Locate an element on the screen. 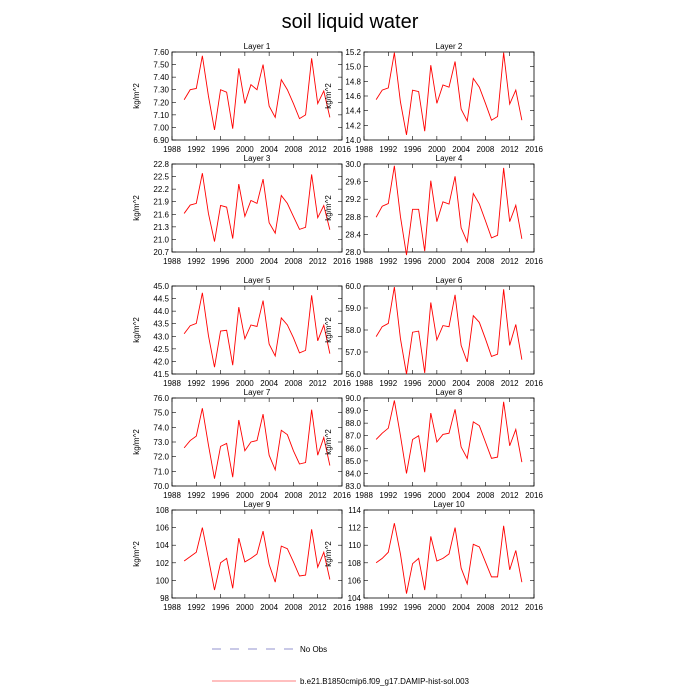 This screenshot has width=700, height=700. y-tick-label: 75.0 is located at coordinates (161, 413).